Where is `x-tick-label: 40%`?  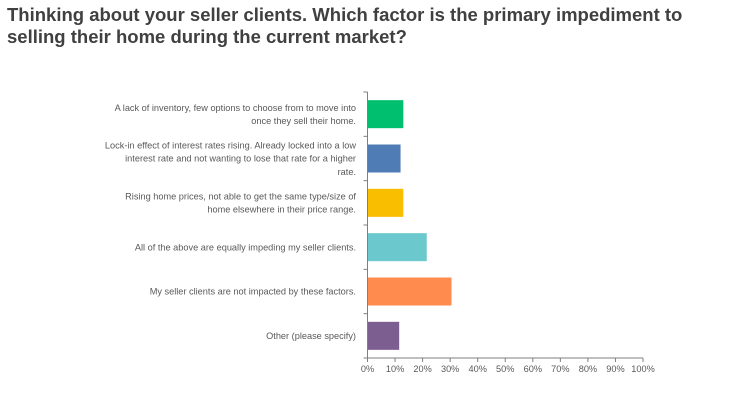 x-tick-label: 40% is located at coordinates (478, 369).